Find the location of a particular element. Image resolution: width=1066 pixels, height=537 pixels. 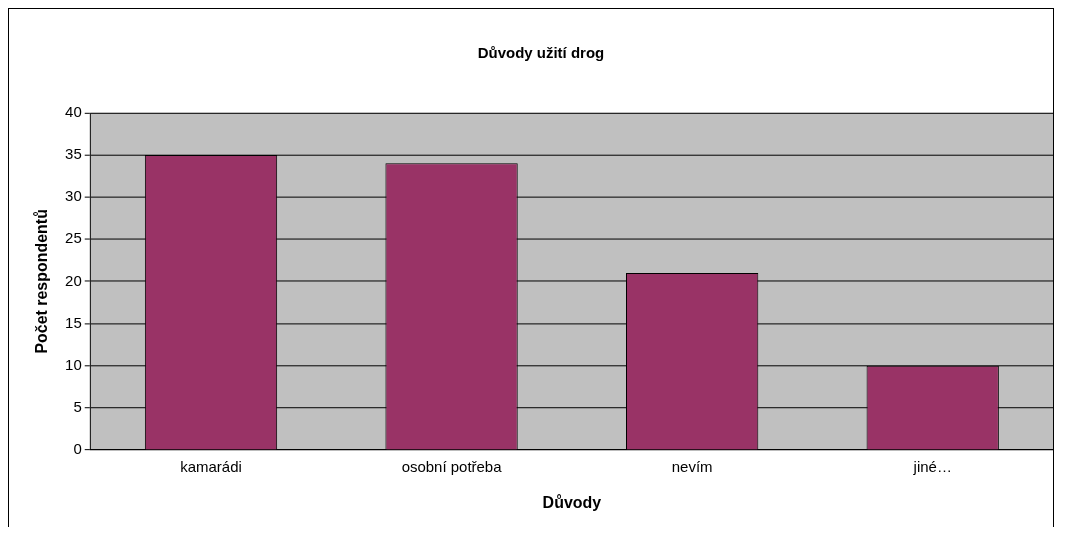

chart-title: Důvody užití drog is located at coordinates (541, 53).